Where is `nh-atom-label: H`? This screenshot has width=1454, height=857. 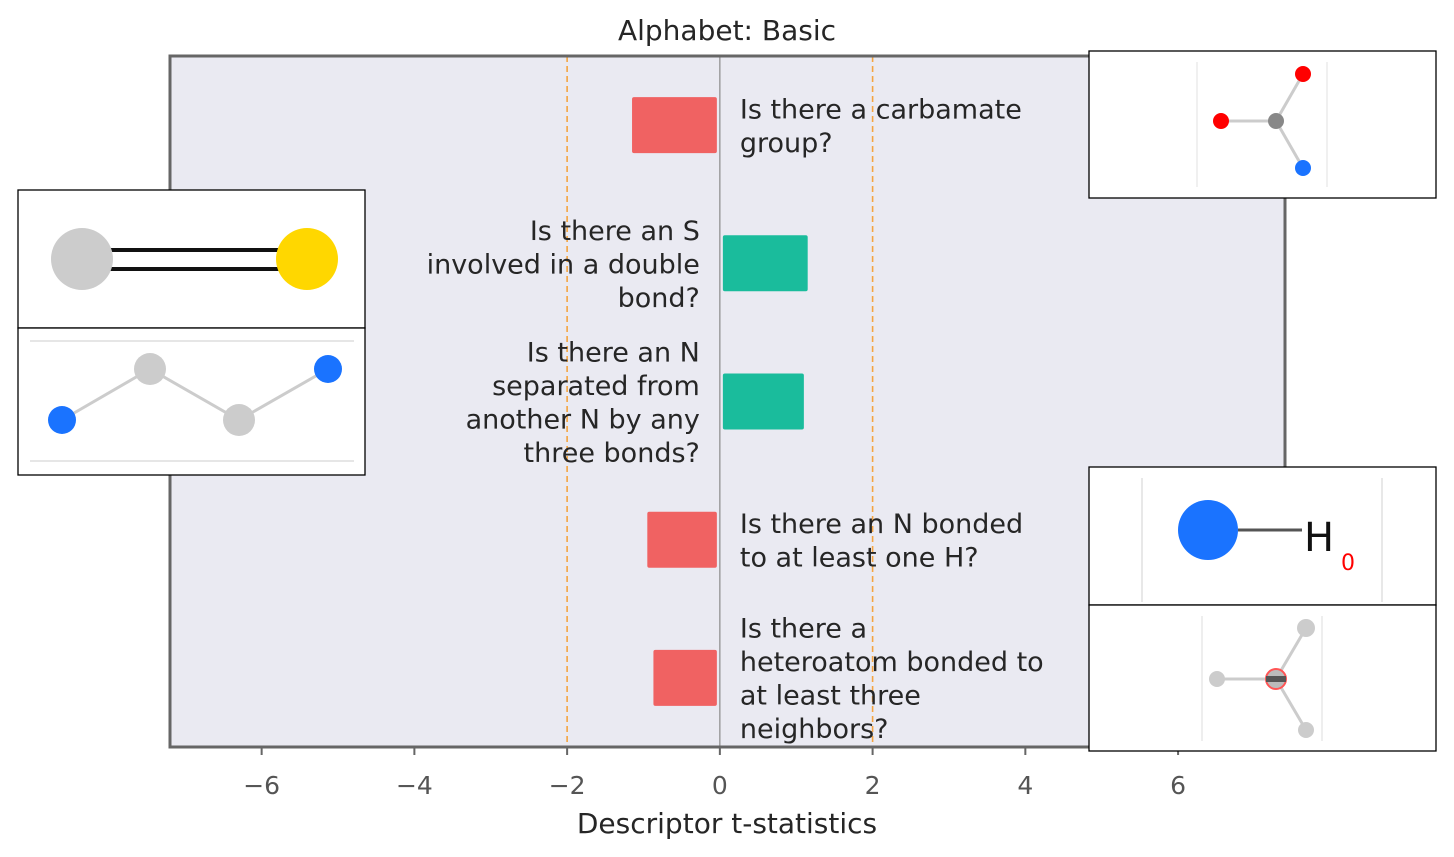 nh-atom-label: H is located at coordinates (1319, 538).